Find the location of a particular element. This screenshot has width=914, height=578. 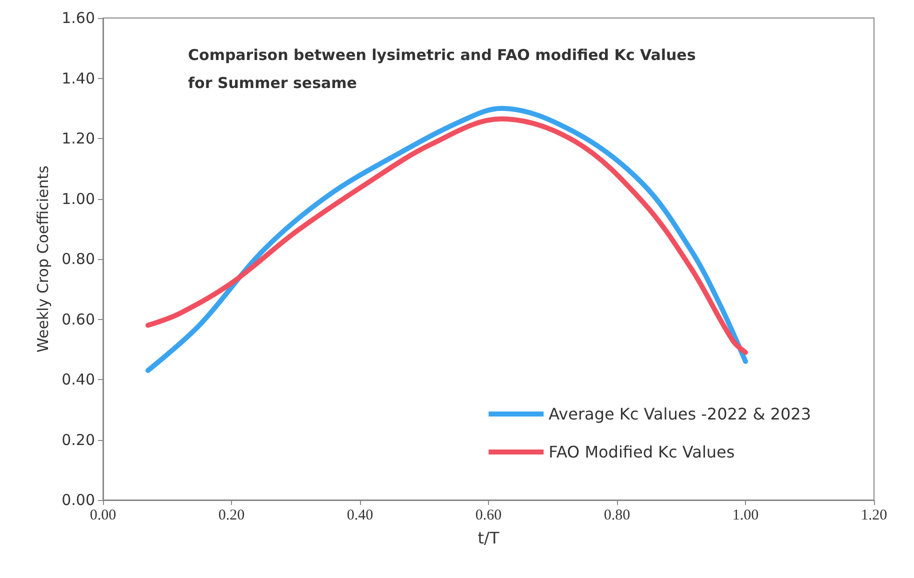

x-tick-label: 1.00 is located at coordinates (745, 516).